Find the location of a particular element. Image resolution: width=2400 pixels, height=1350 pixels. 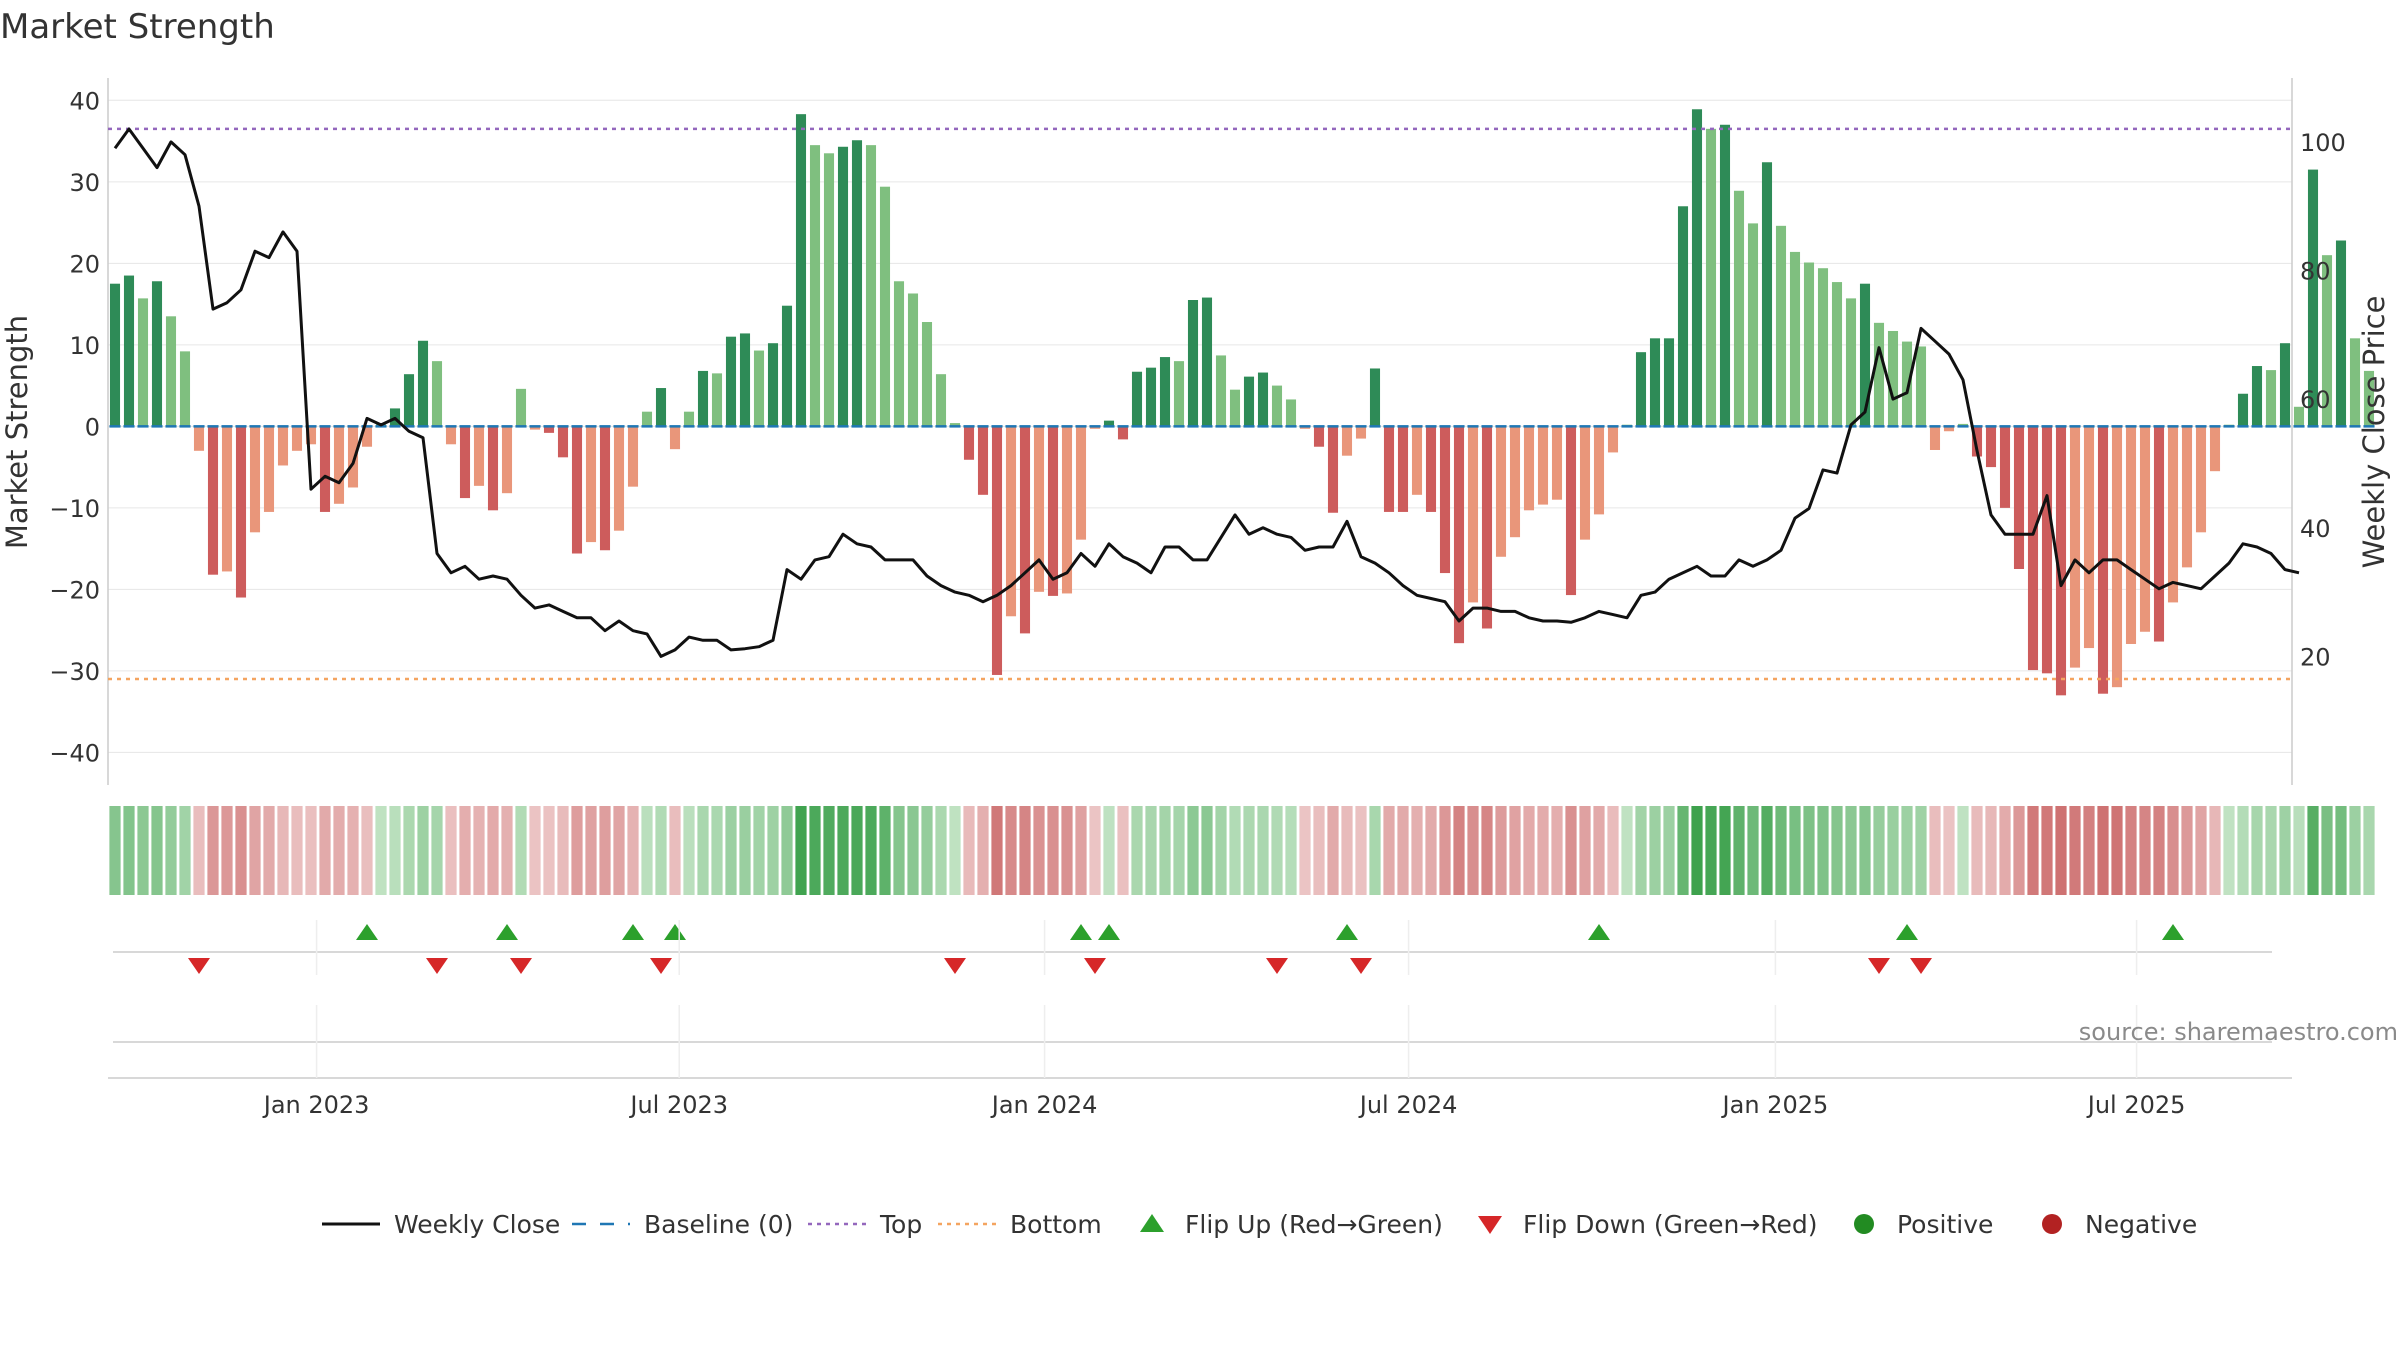

legend-label: Weekly Close is located at coordinates (477, 1224).